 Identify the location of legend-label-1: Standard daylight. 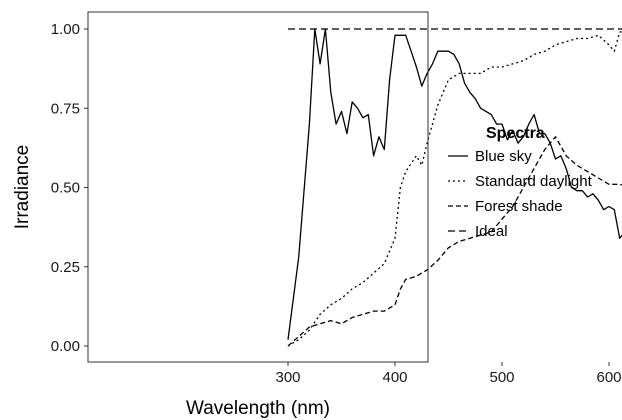
(534, 181).